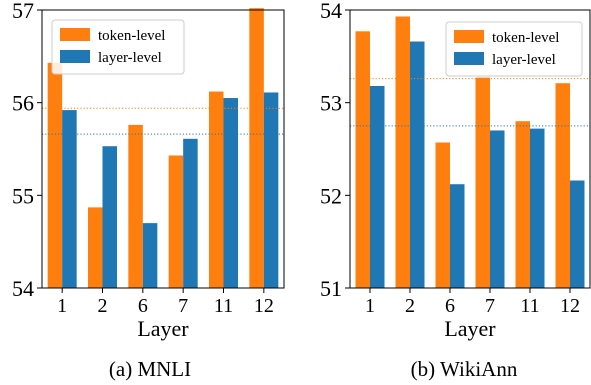 This screenshot has width=591, height=385. What do you see at coordinates (464, 369) in the screenshot?
I see `panel-caption: (b) WikiAnn` at bounding box center [464, 369].